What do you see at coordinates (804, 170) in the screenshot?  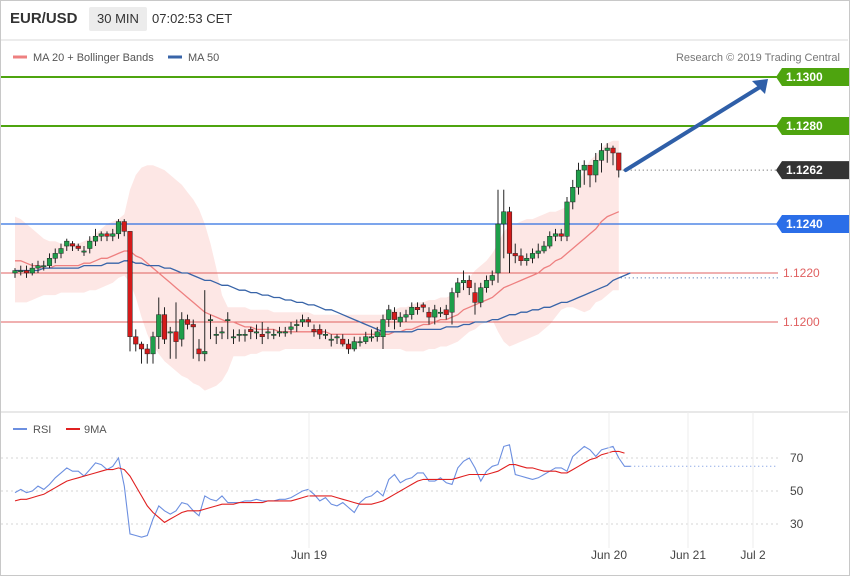 I see `level-label-1.1262: 1.1262` at bounding box center [804, 170].